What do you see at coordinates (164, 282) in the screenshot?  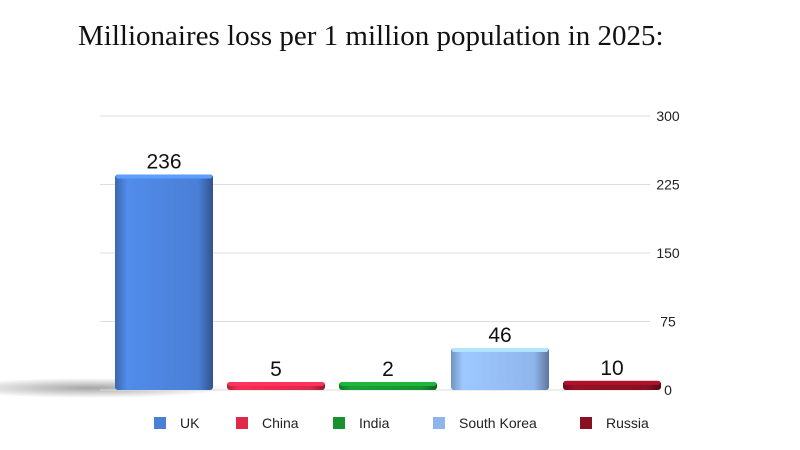 I see `bar-uk` at bounding box center [164, 282].